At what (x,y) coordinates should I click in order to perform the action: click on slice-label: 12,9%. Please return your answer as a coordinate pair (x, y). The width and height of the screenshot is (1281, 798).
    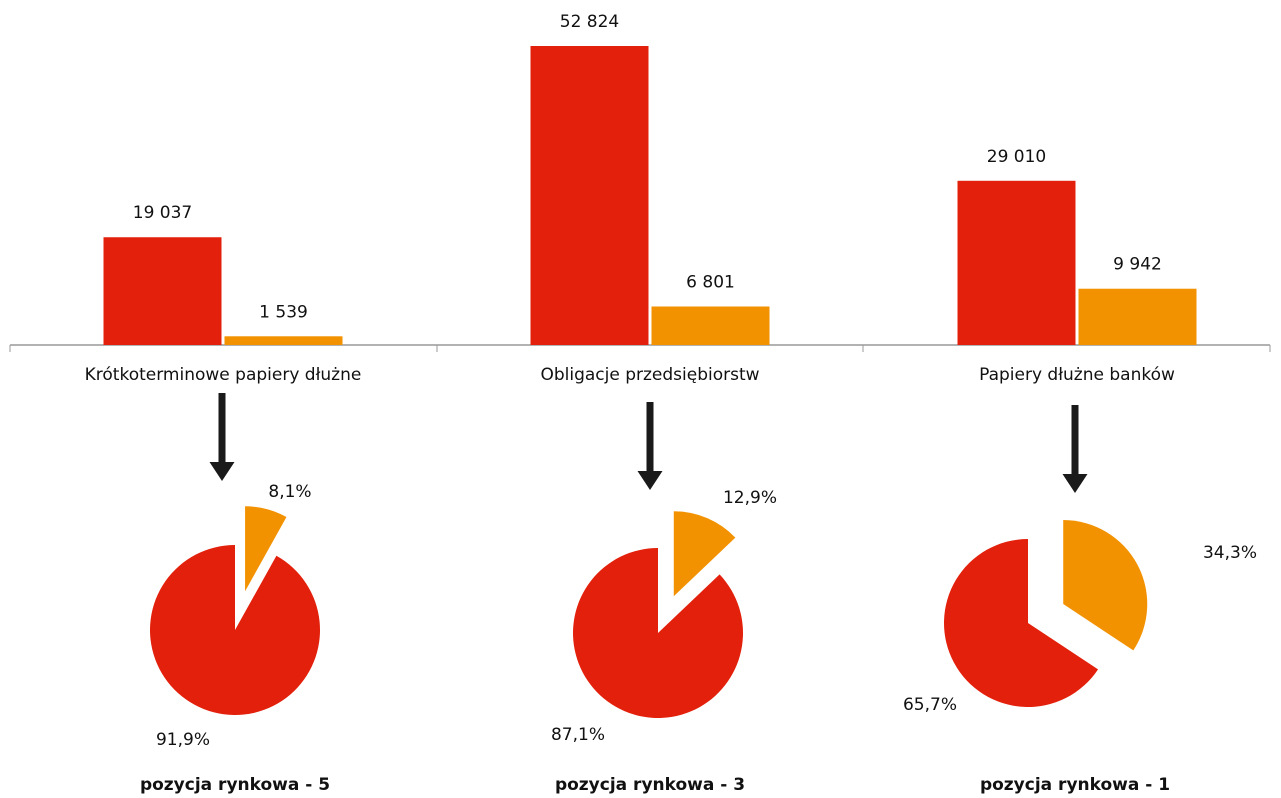
    Looking at the image, I should click on (750, 498).